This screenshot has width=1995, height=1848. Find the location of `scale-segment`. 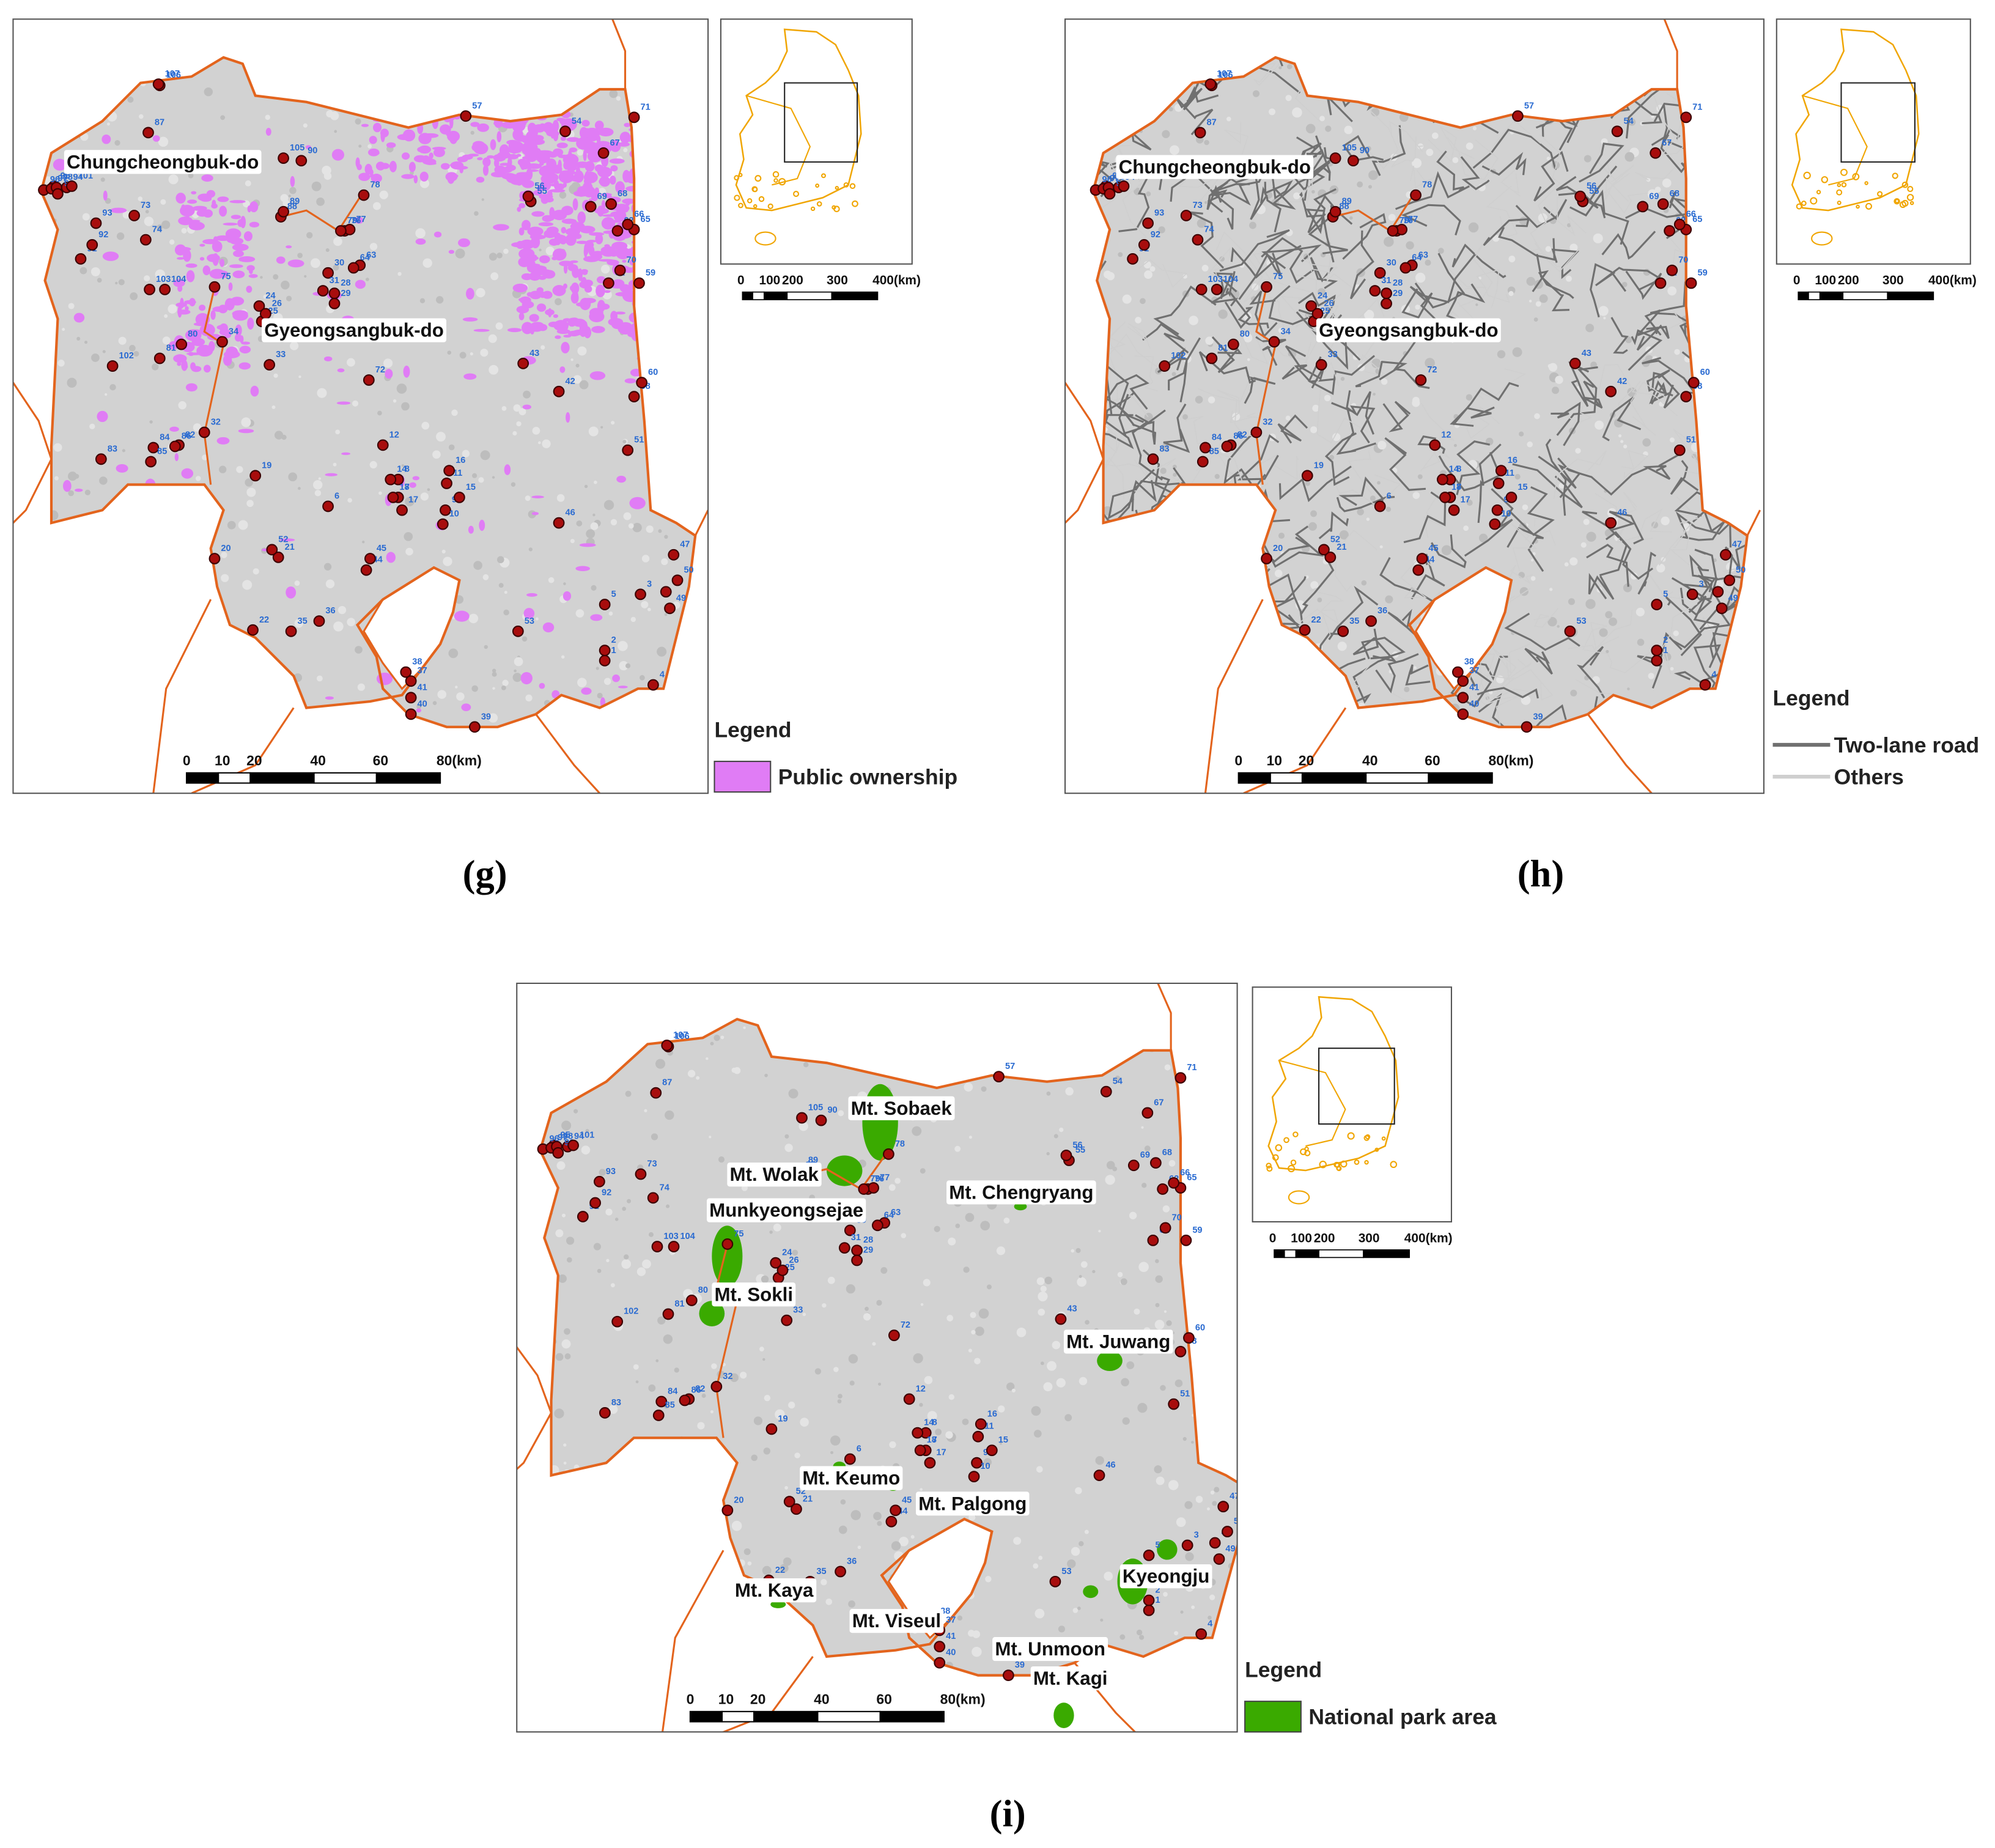

scale-segment is located at coordinates (345, 778).